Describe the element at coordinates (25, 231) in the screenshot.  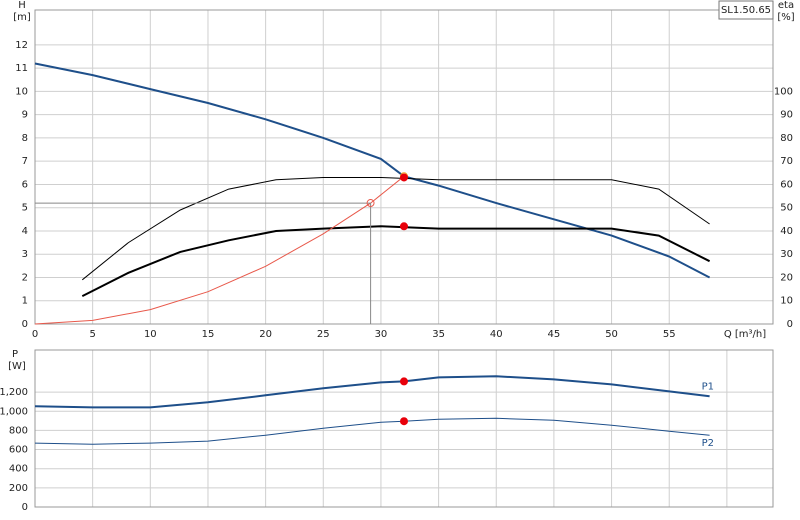
I see `y-tick-label: 4` at that location.